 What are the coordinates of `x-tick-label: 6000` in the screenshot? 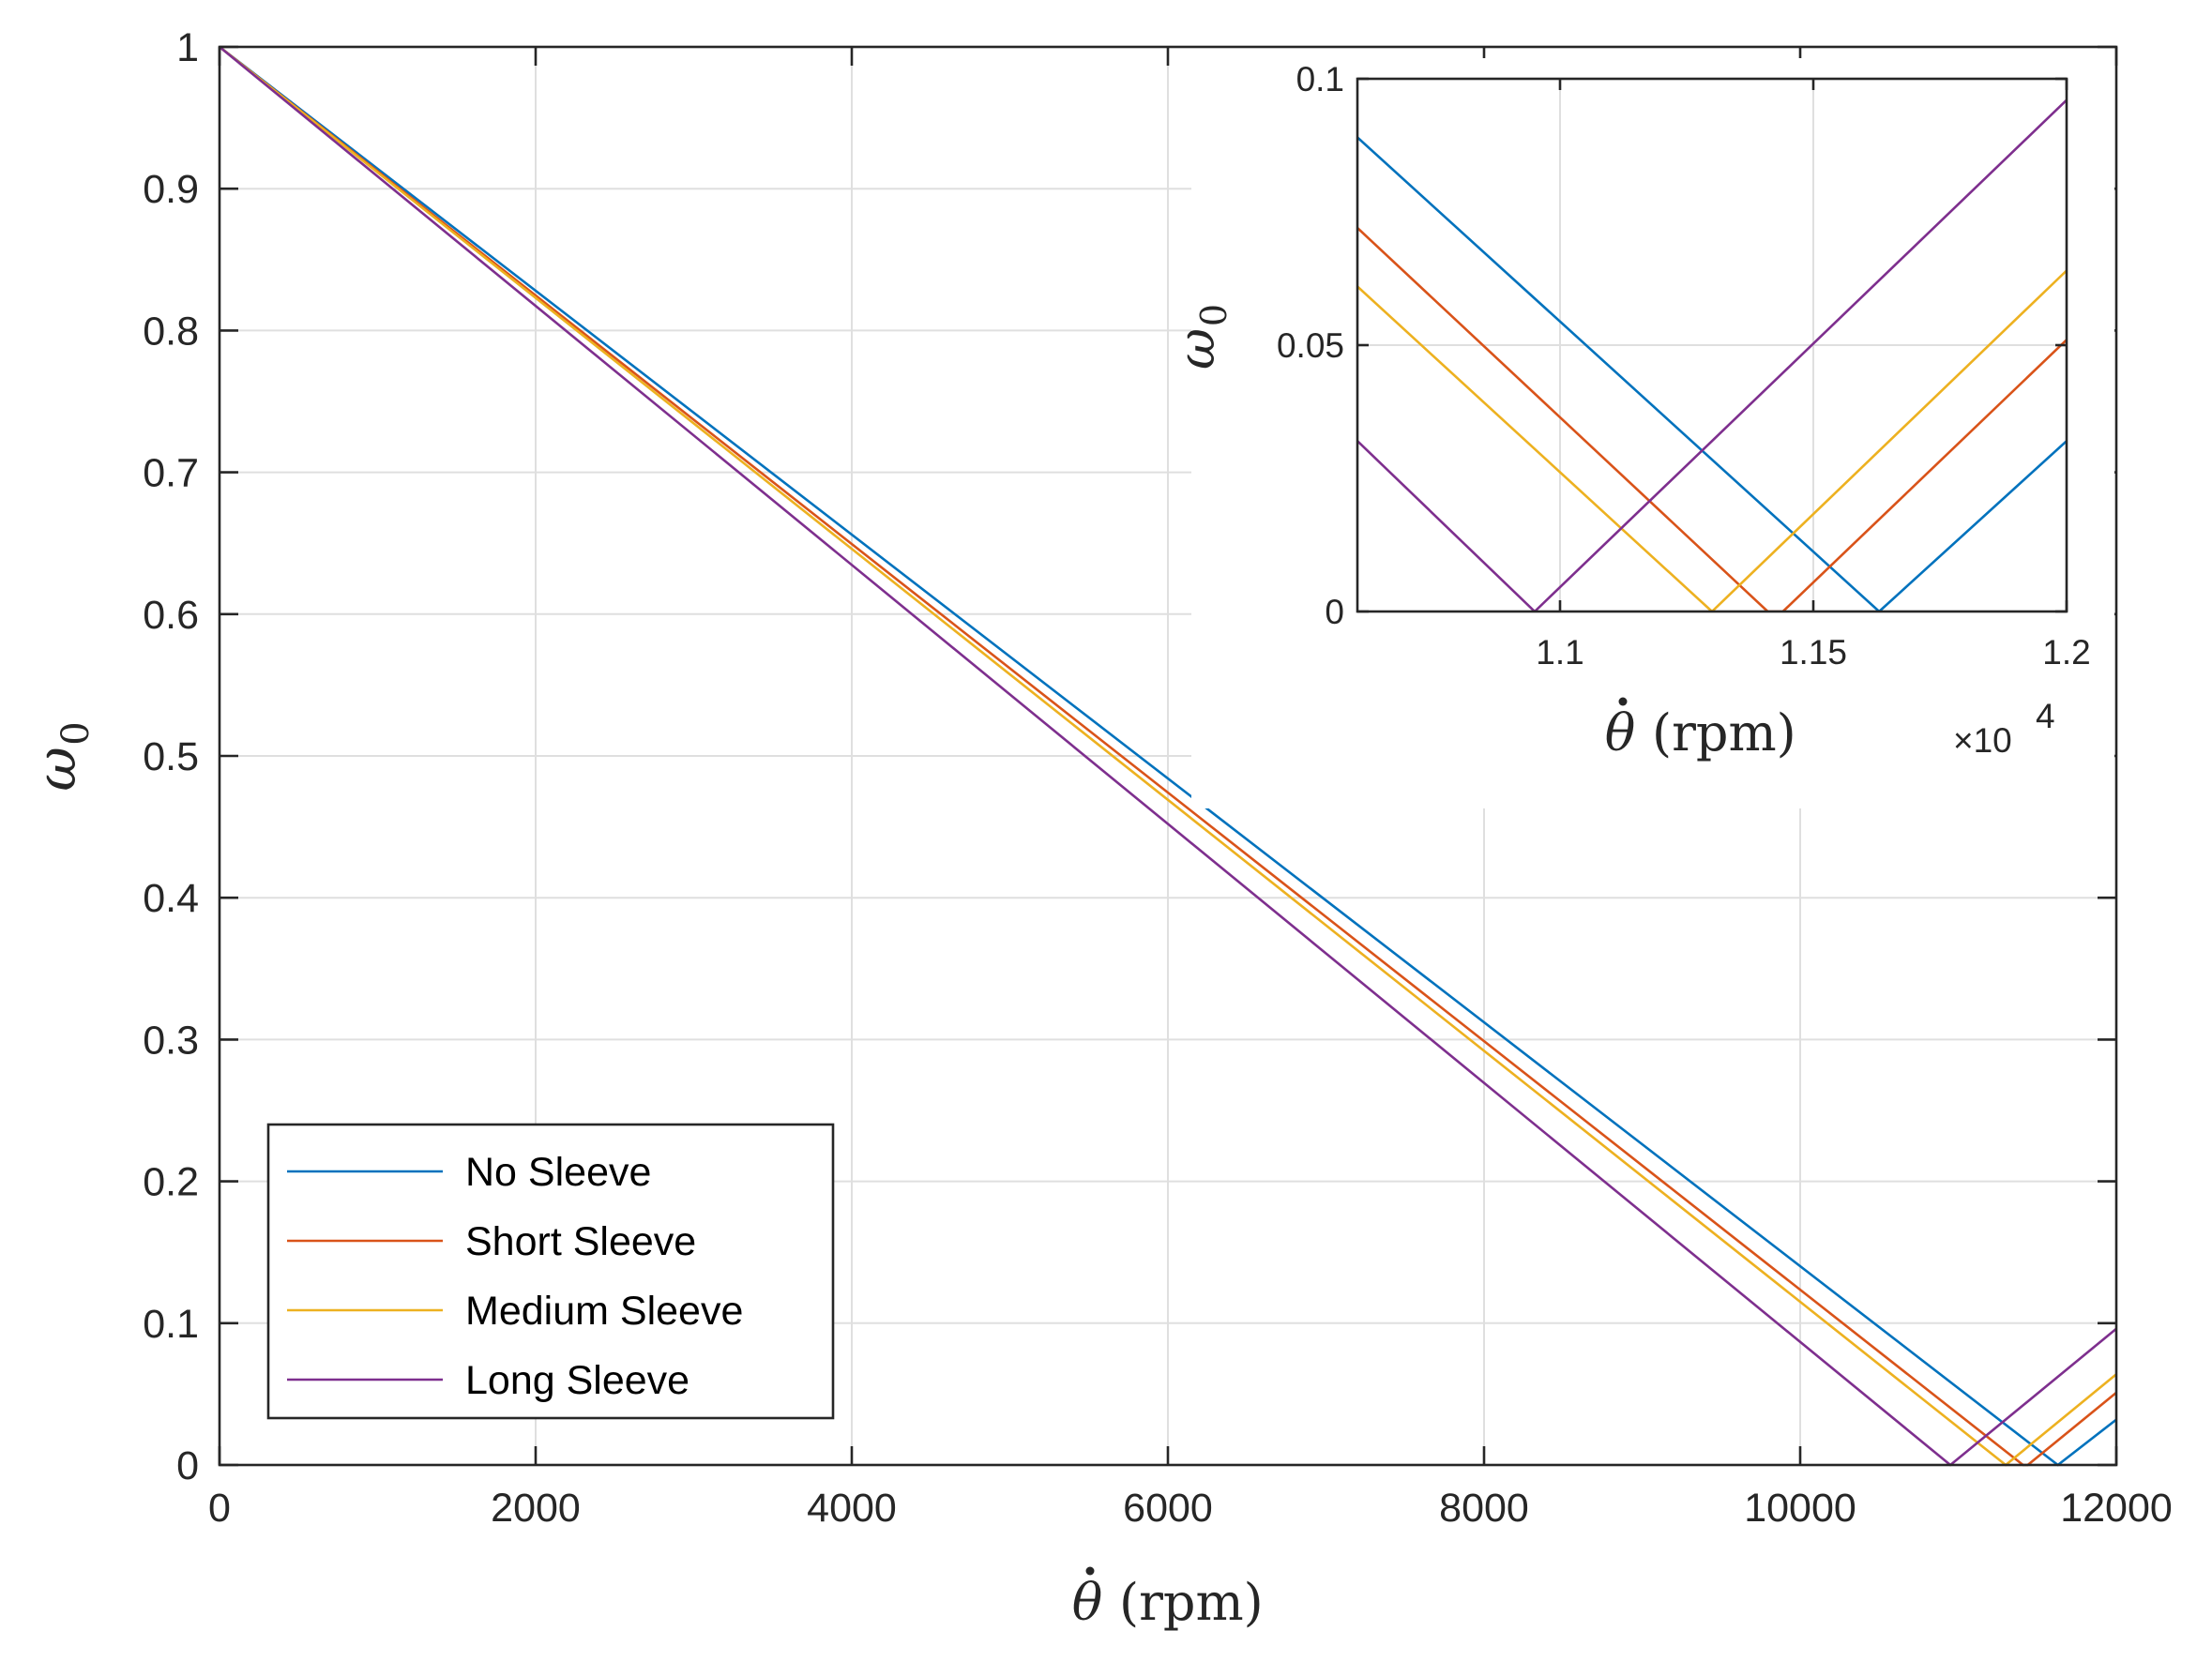 It's located at (1168, 1508).